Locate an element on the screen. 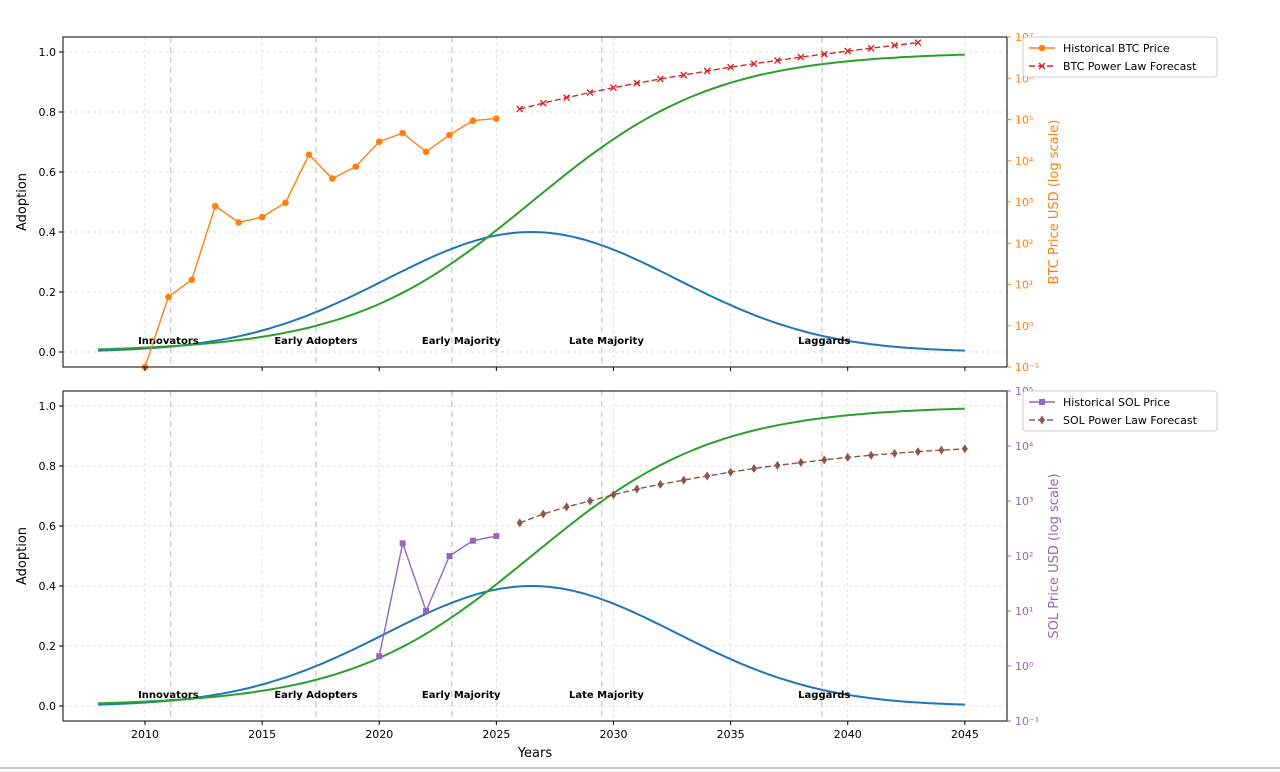  x-tick-label: 2010 is located at coordinates (145, 734).